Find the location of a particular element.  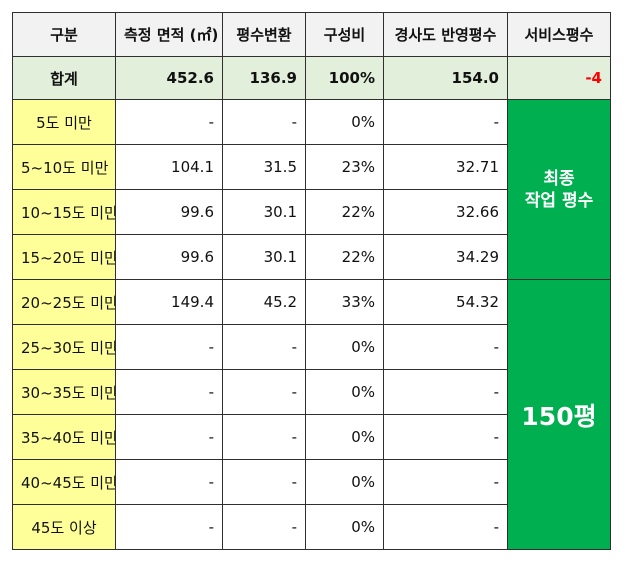

row-ratio: 33% is located at coordinates (344, 302).